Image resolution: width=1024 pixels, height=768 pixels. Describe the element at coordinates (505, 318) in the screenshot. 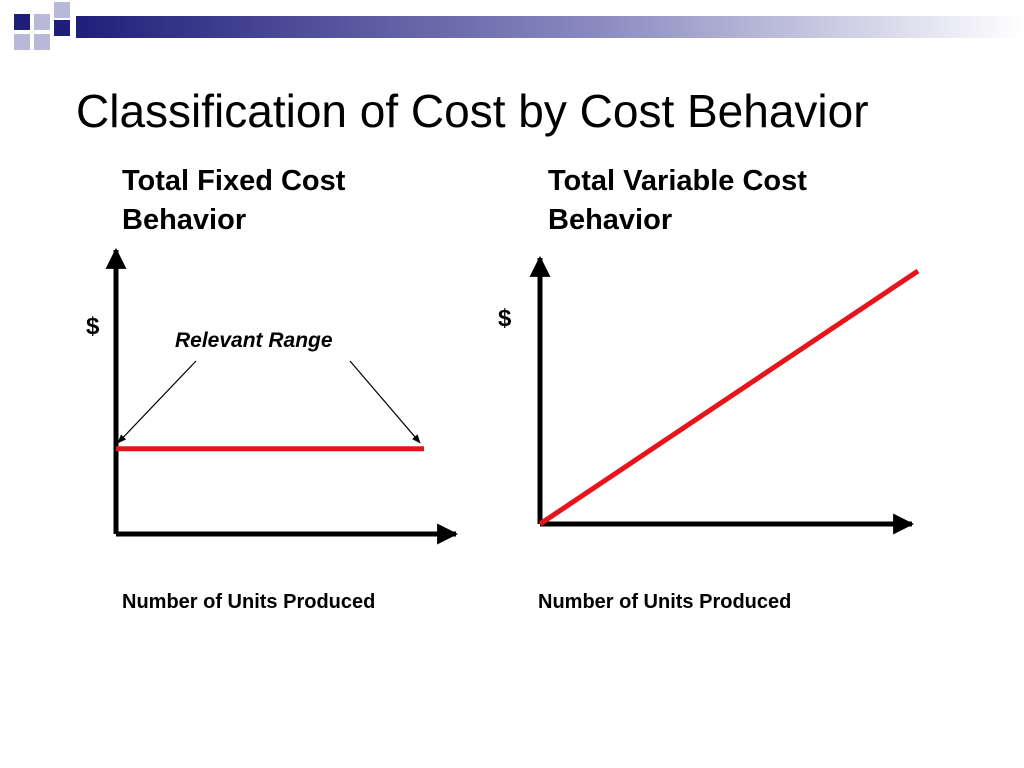

I see `variable-cost-ylabel: $` at that location.